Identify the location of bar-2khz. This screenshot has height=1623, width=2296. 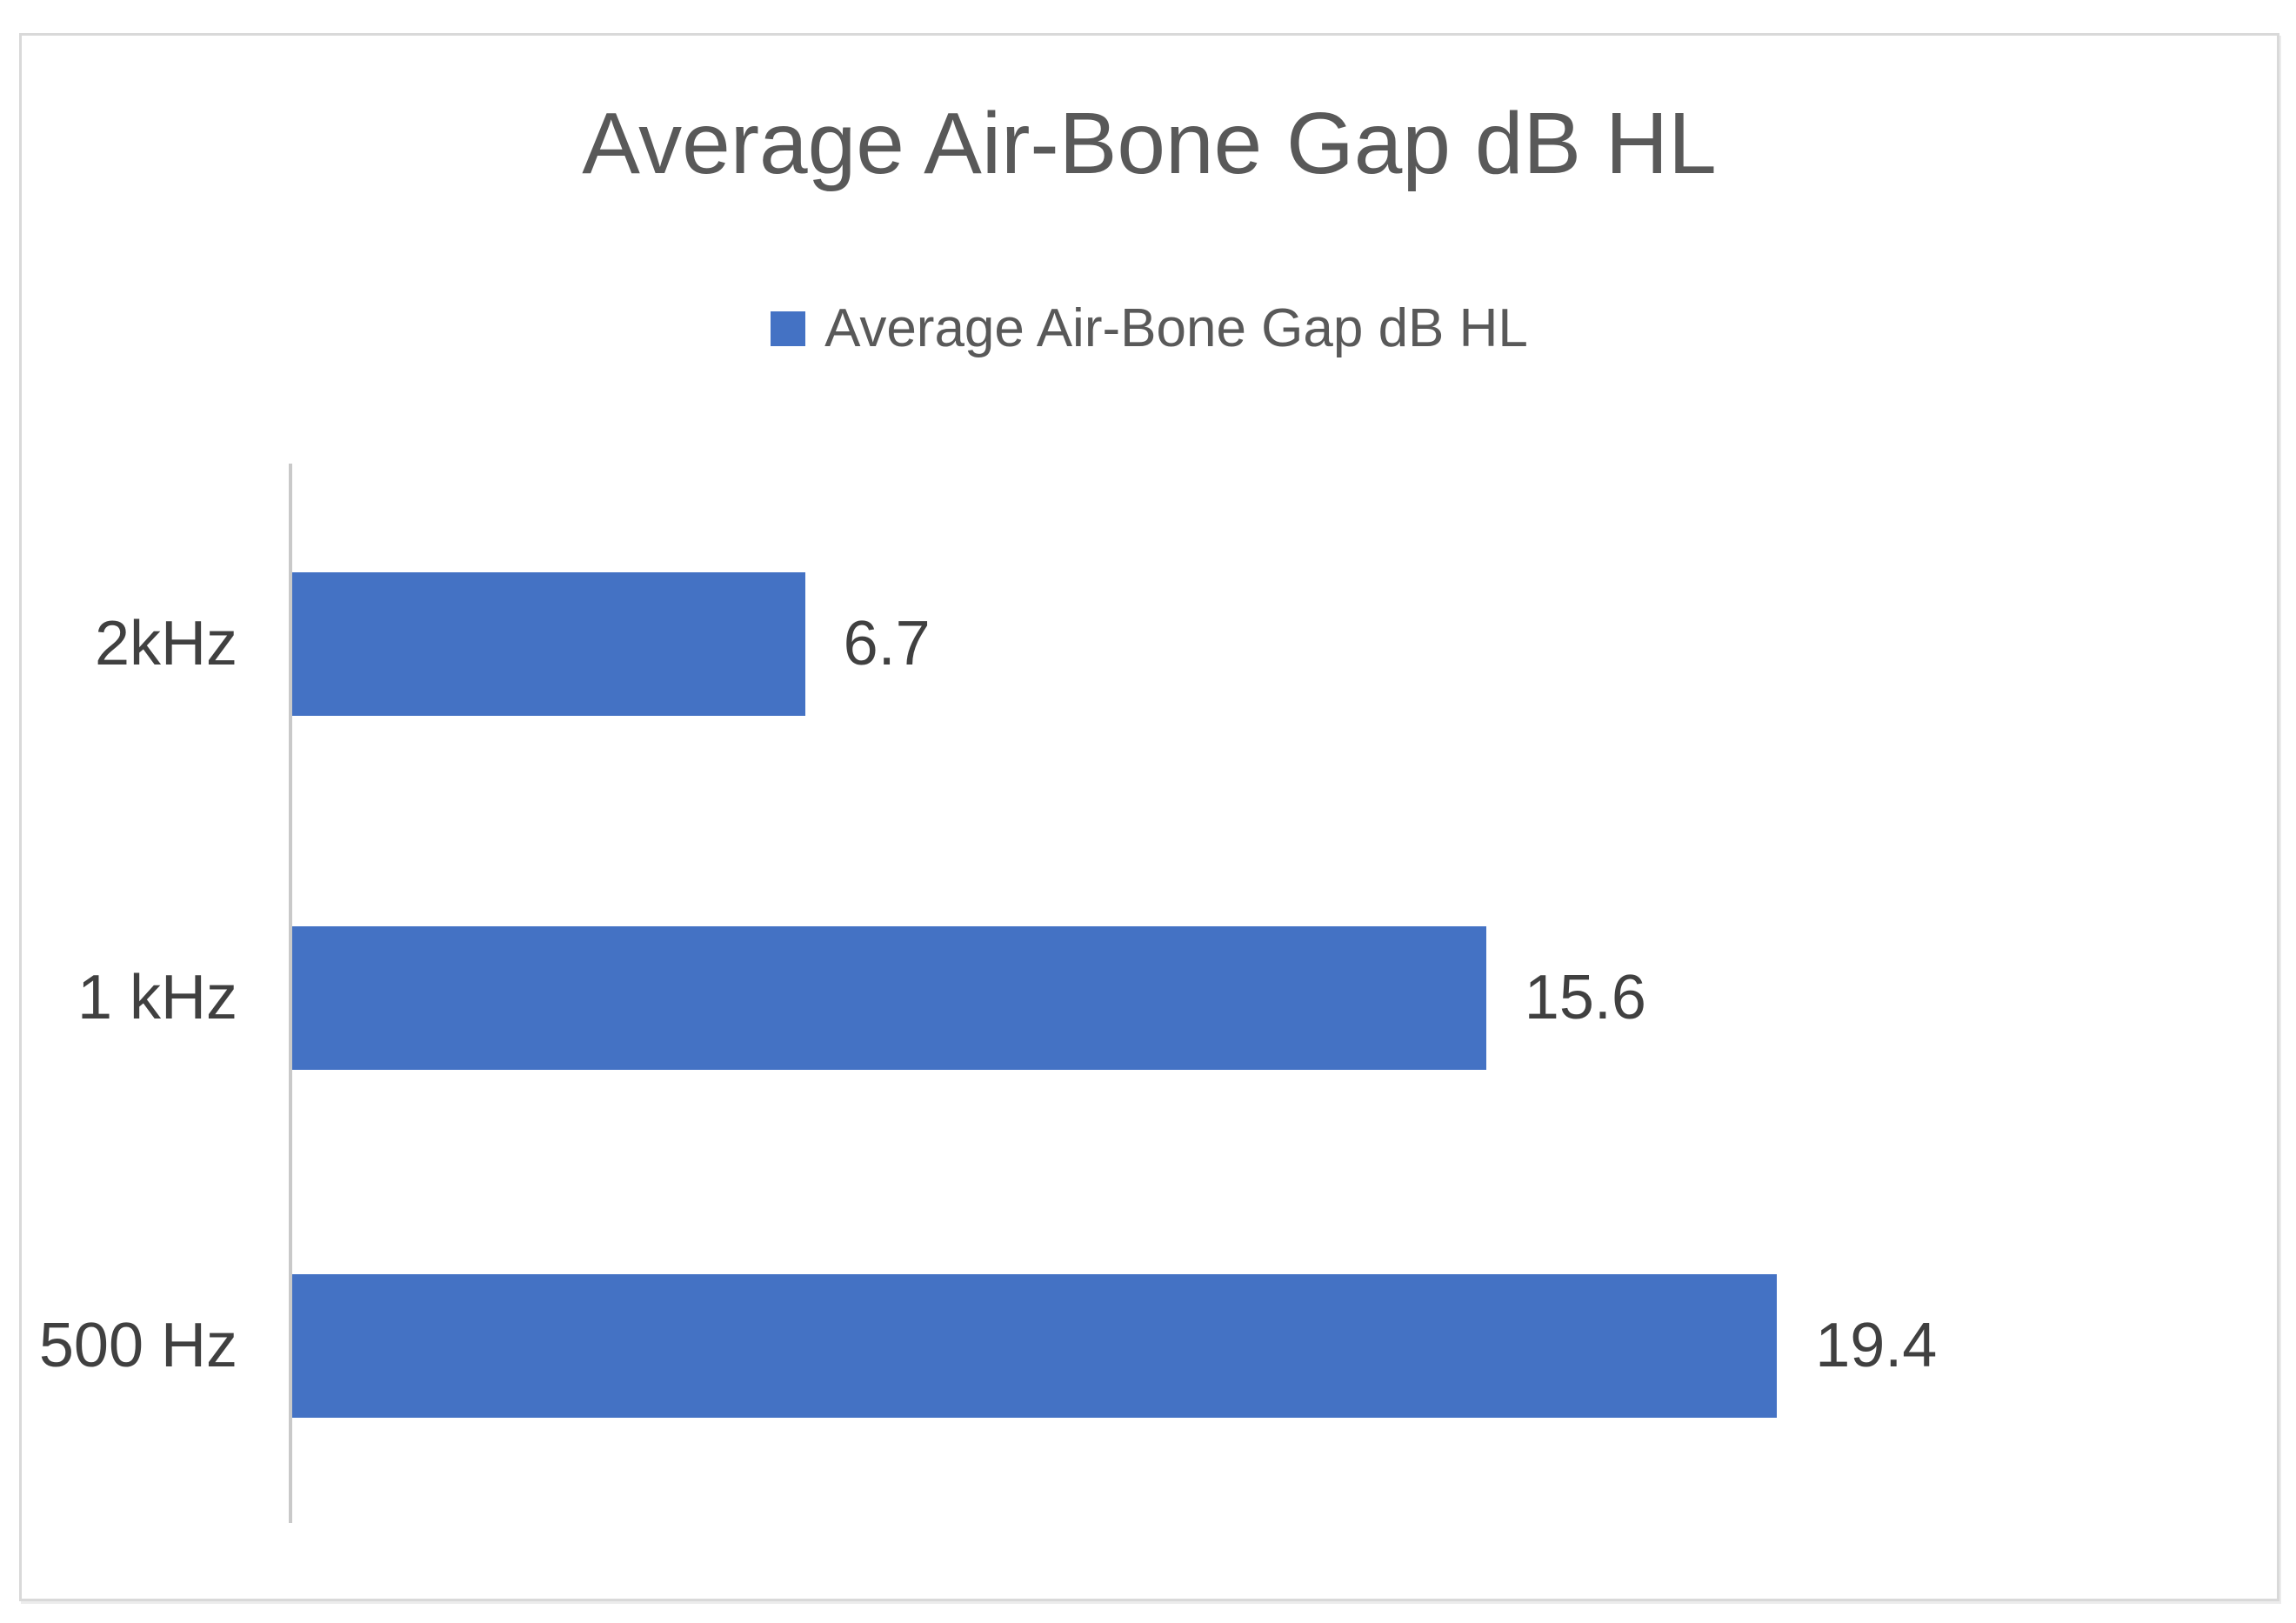
(549, 644).